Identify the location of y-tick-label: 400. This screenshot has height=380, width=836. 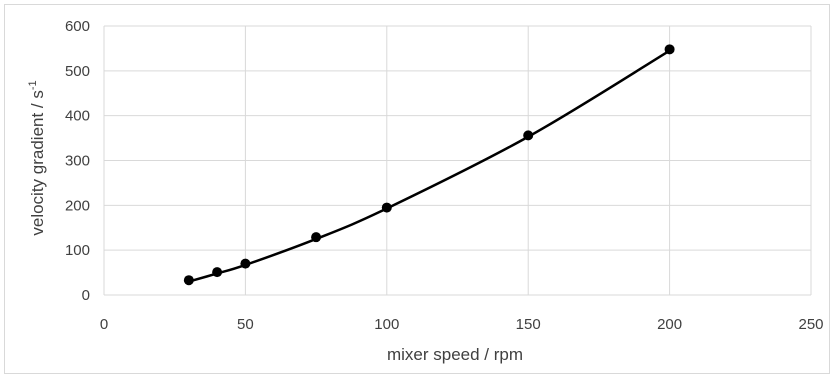
(77, 116).